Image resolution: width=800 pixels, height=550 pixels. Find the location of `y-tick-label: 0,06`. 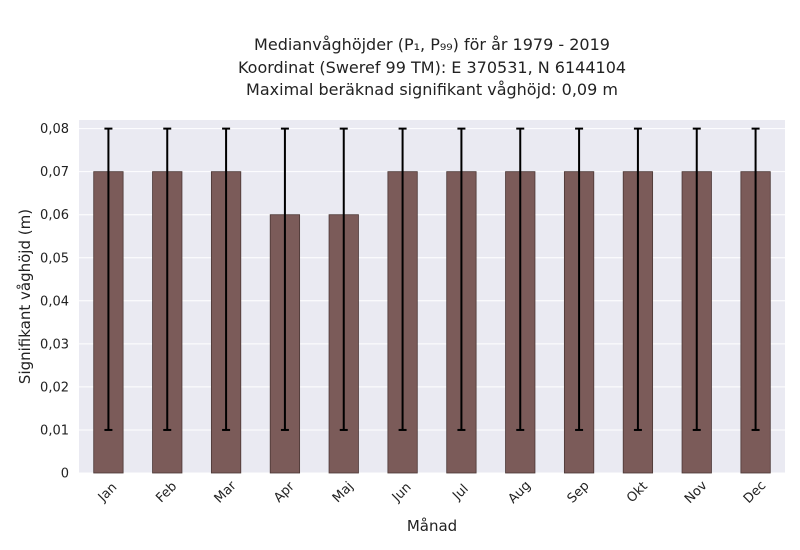

y-tick-label: 0,06 is located at coordinates (54, 215).